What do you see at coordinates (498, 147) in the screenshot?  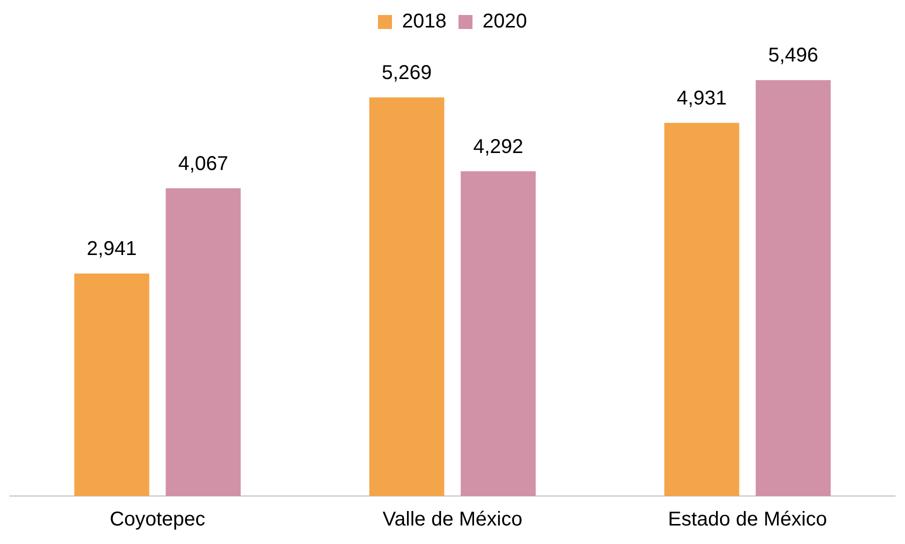 I see `data-label: 4,292` at bounding box center [498, 147].